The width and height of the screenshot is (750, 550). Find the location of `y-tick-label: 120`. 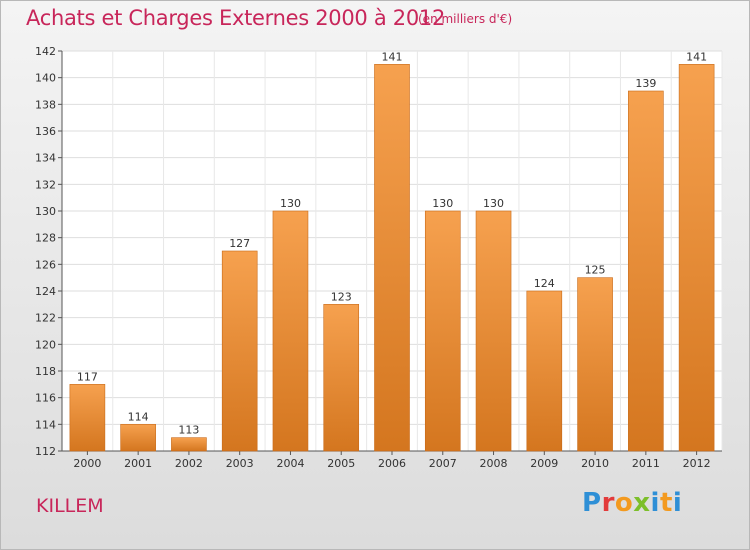

y-tick-label: 120 is located at coordinates (45, 344).